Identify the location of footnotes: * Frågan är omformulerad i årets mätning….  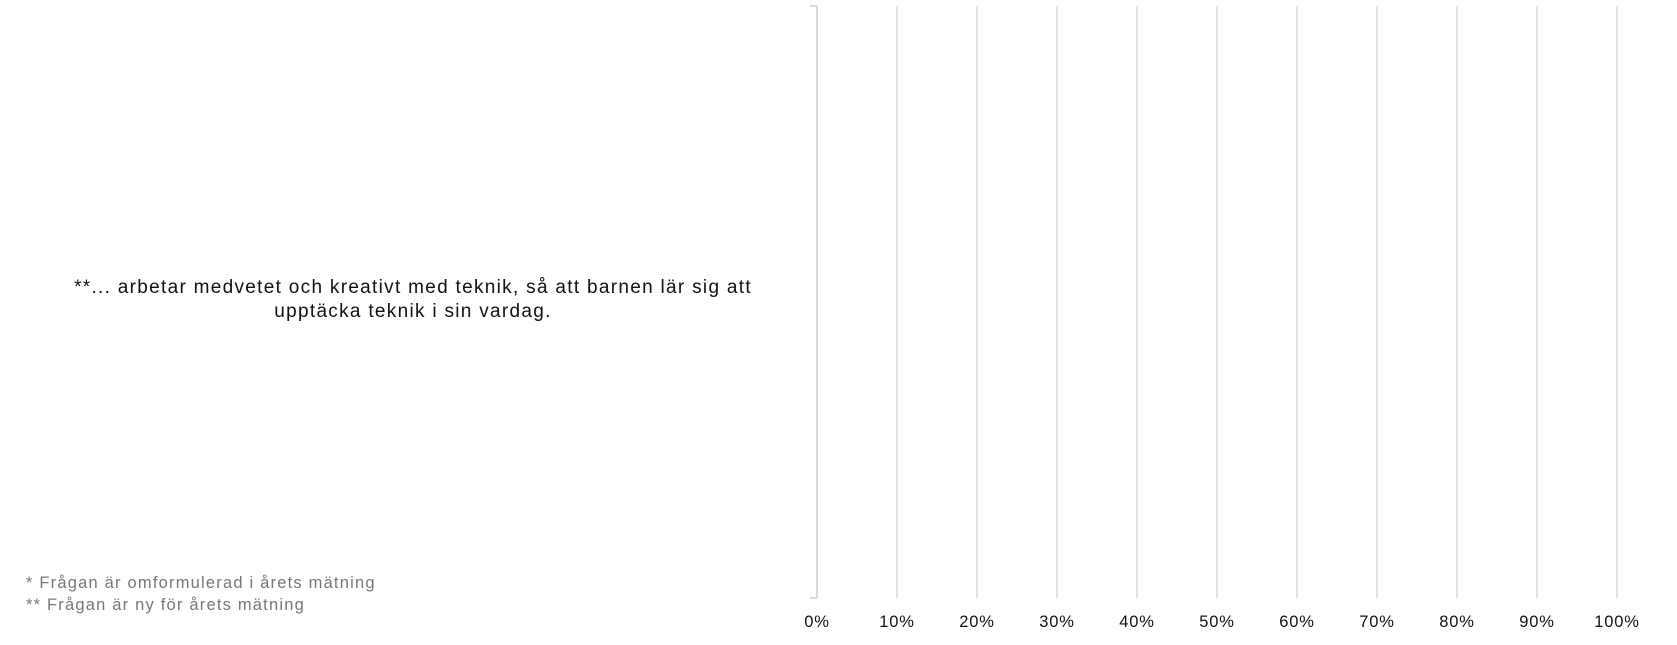
(201, 594).